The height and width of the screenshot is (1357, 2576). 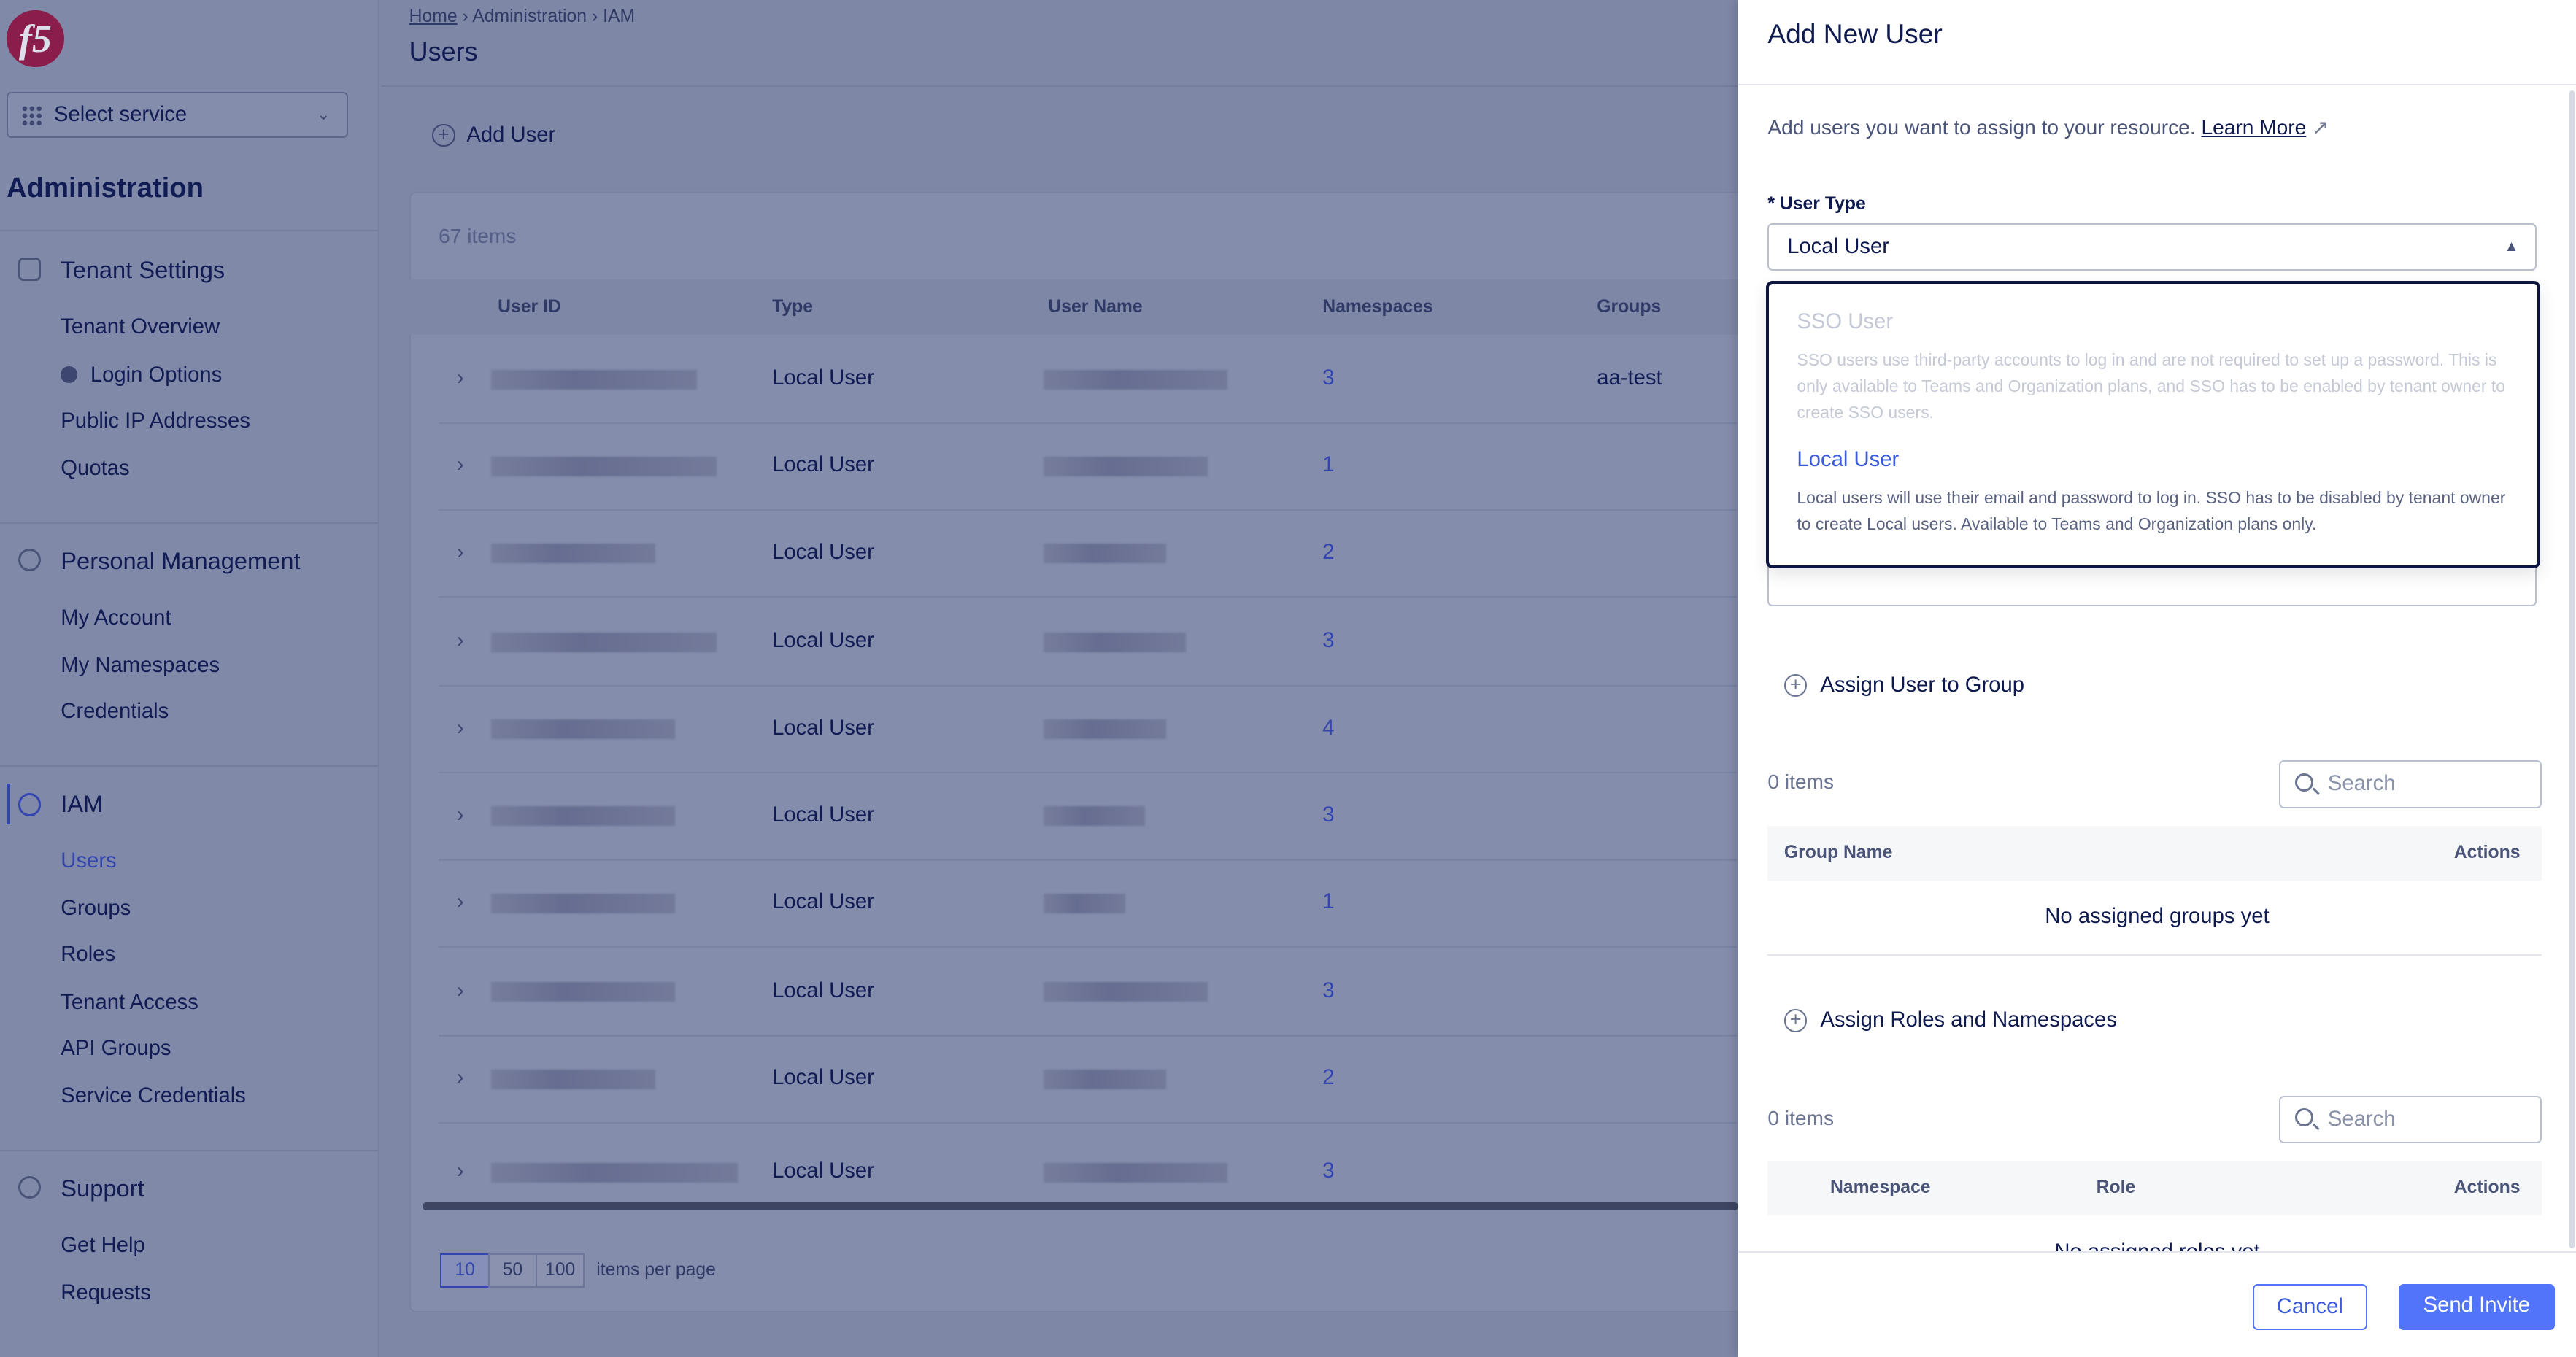 What do you see at coordinates (8, 804) in the screenshot?
I see `active-indicator` at bounding box center [8, 804].